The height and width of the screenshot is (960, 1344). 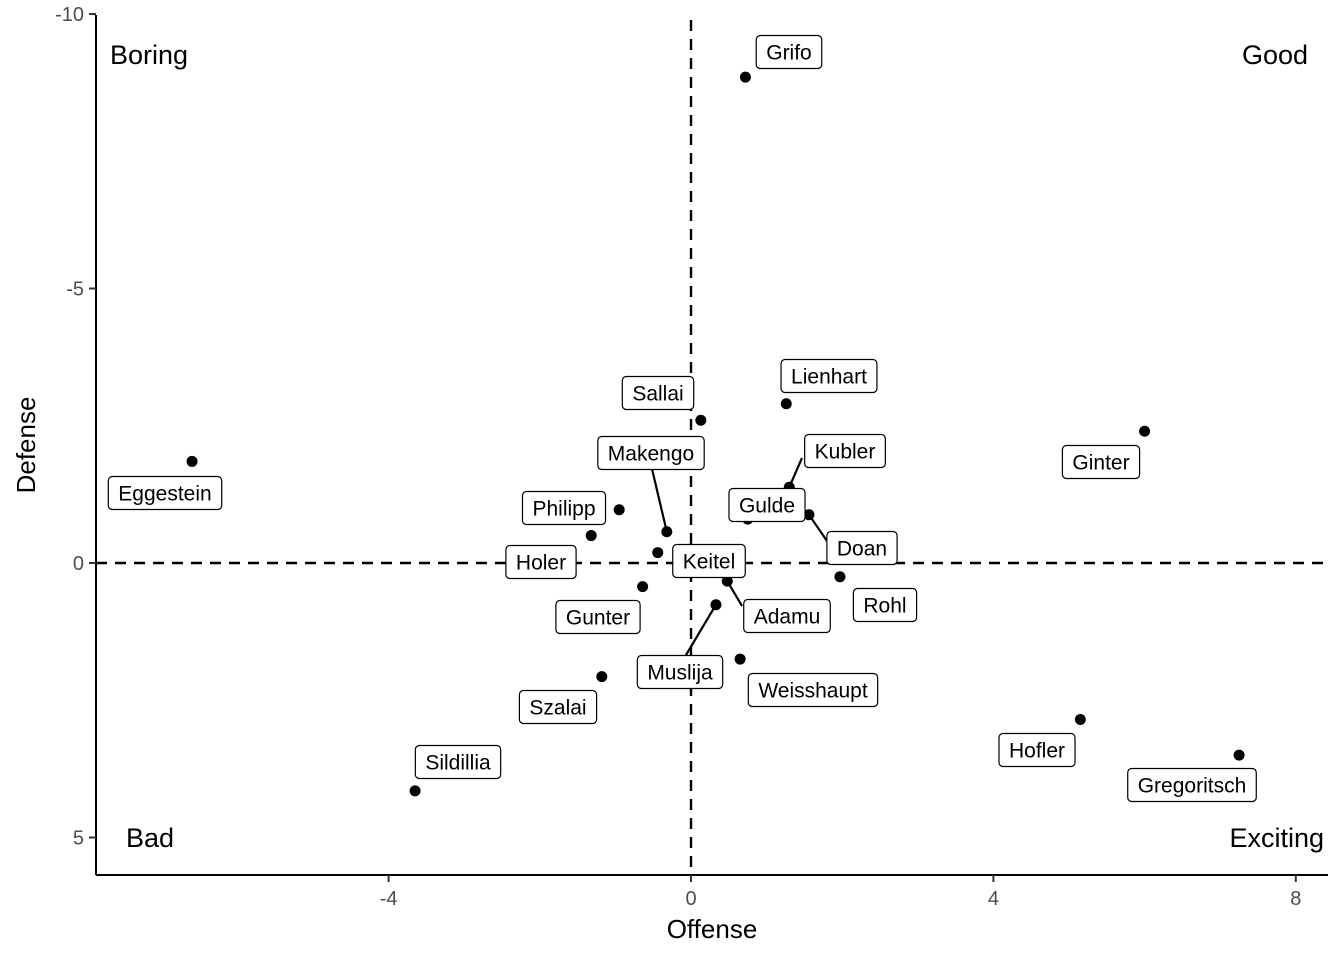 I want to click on point-label: Szalai, so click(x=558, y=707).